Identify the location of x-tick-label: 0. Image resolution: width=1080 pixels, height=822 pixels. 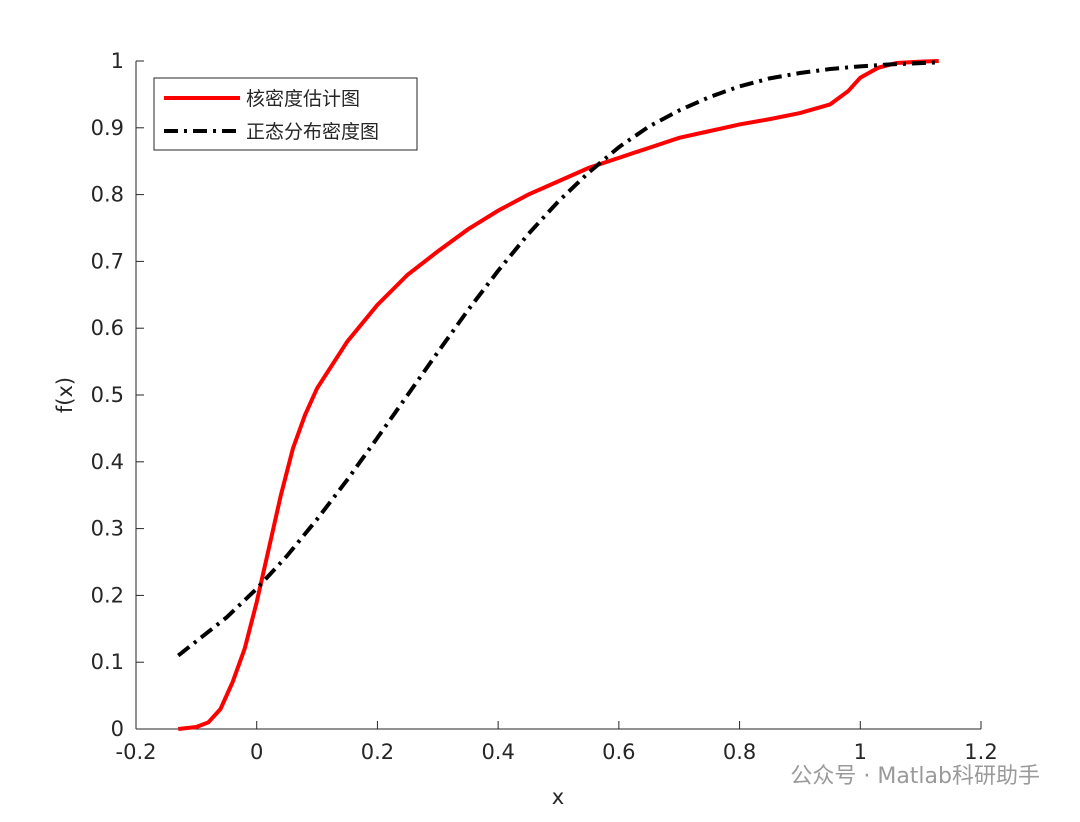
(256, 752).